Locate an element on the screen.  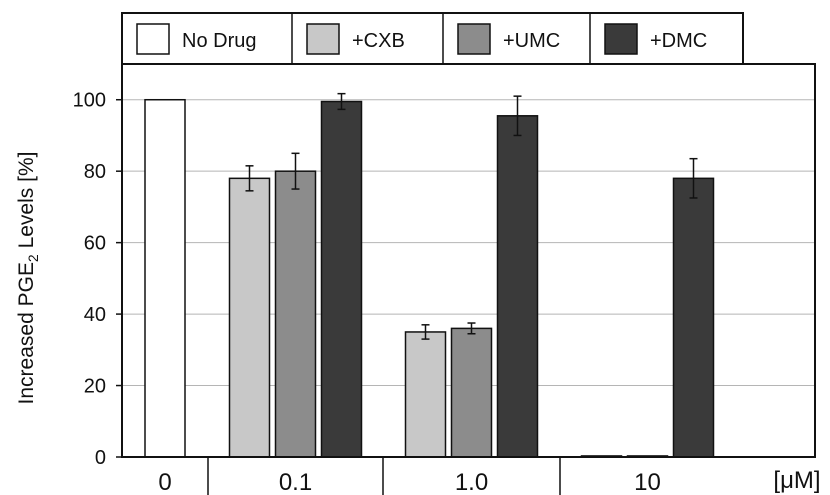
x-axis-unit-label: [μM] is located at coordinates (796, 480).